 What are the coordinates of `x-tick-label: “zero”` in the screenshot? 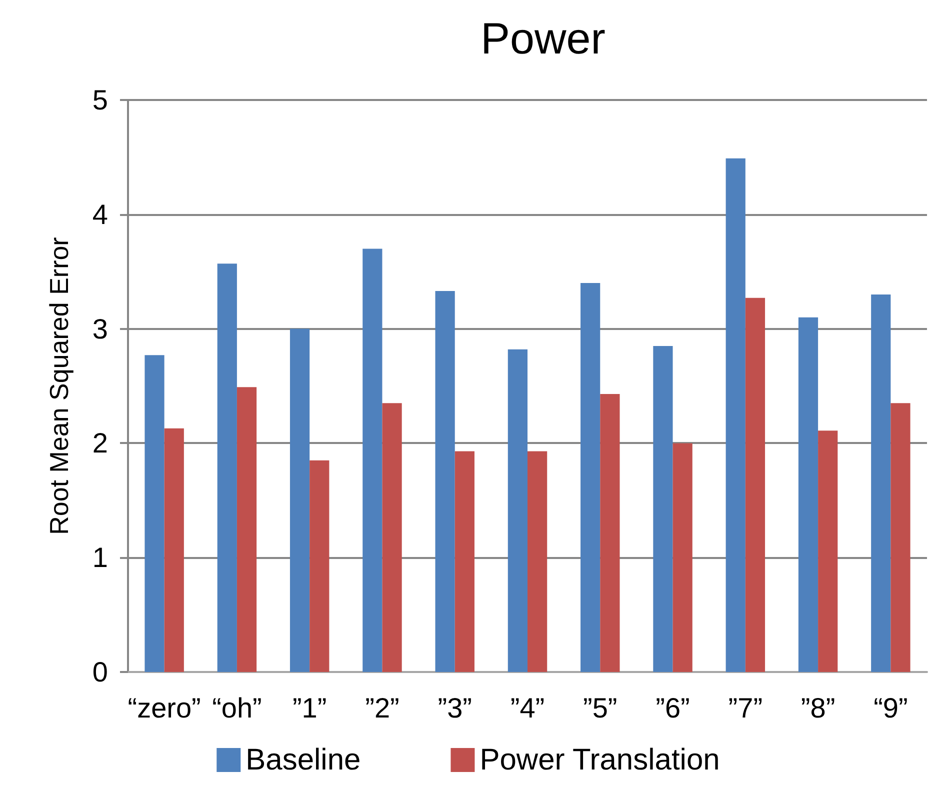 It's located at (164, 708).